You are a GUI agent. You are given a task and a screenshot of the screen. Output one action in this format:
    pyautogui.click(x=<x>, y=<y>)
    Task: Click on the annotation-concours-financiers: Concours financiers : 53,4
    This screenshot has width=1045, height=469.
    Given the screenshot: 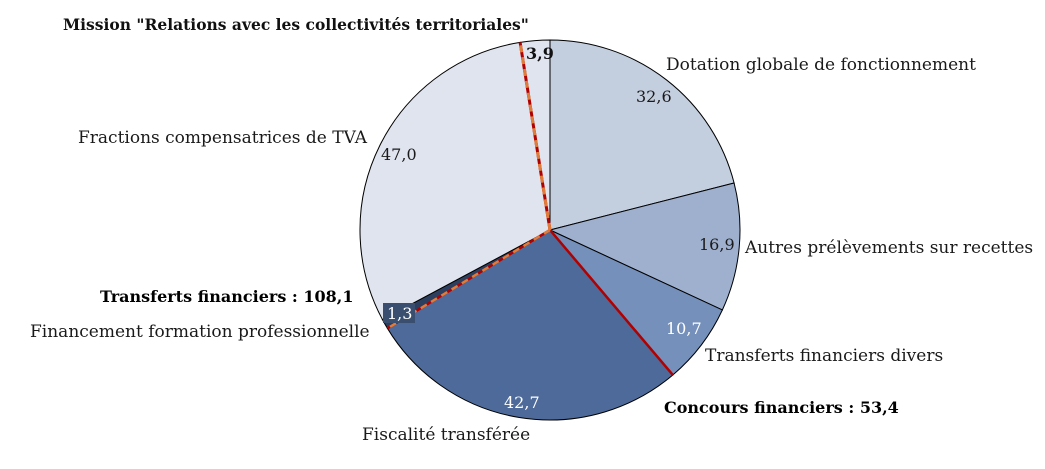 What is the action you would take?
    pyautogui.click(x=781, y=407)
    